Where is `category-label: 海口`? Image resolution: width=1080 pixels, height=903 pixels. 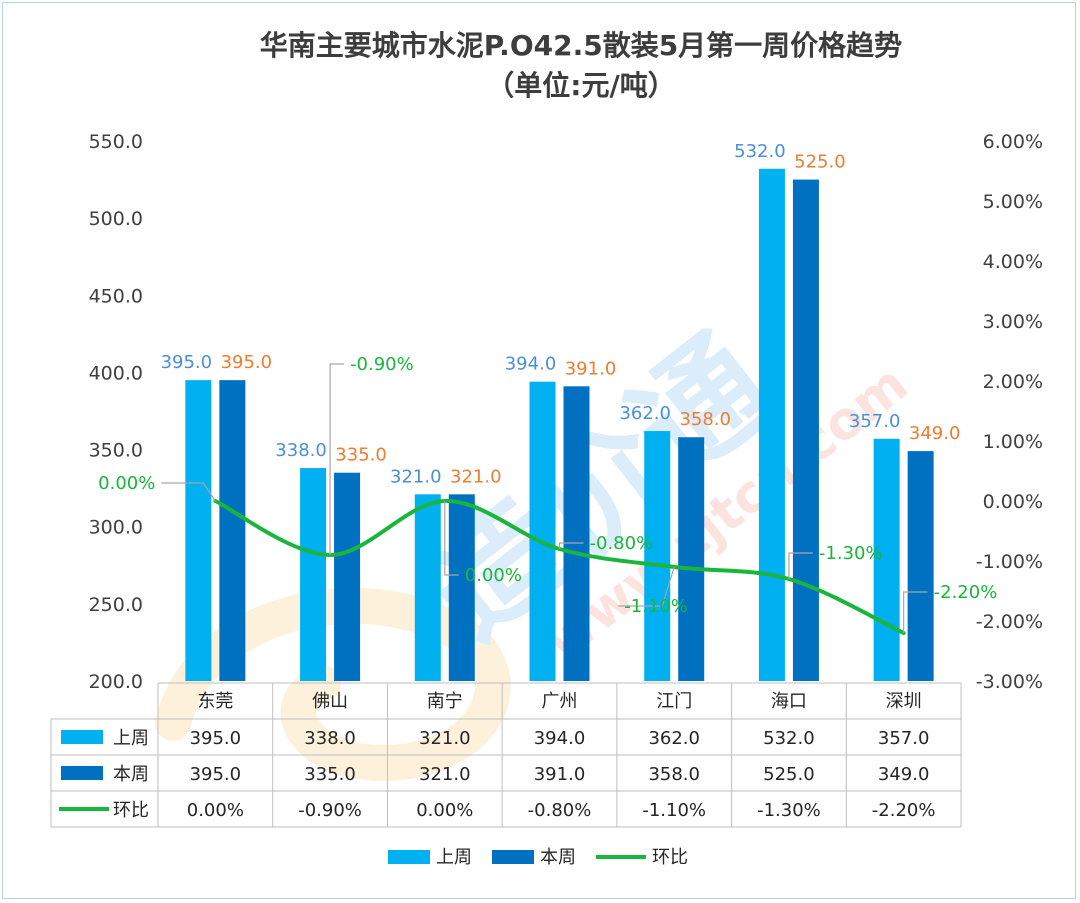 category-label: 海口 is located at coordinates (789, 701).